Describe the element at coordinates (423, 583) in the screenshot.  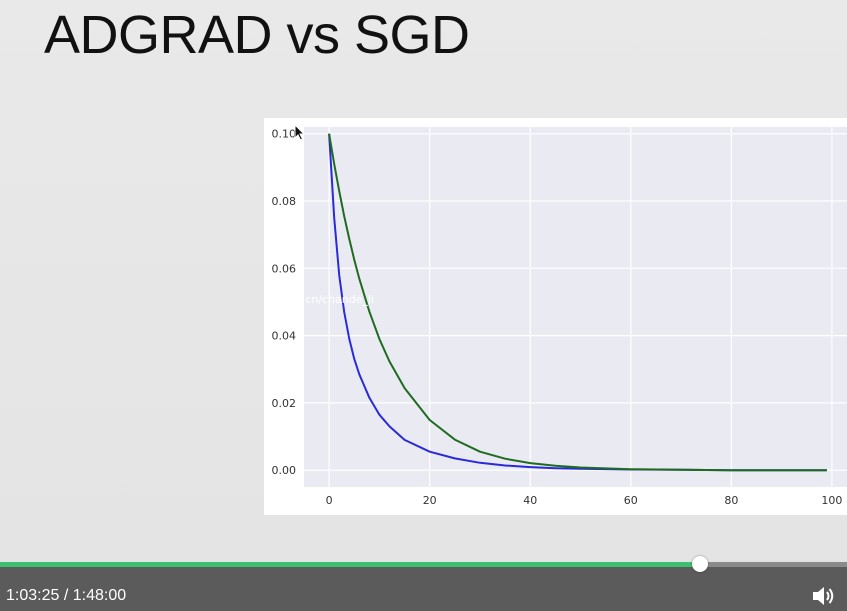
I see `video-controls: 1:03:25 / 1:48:00` at that location.